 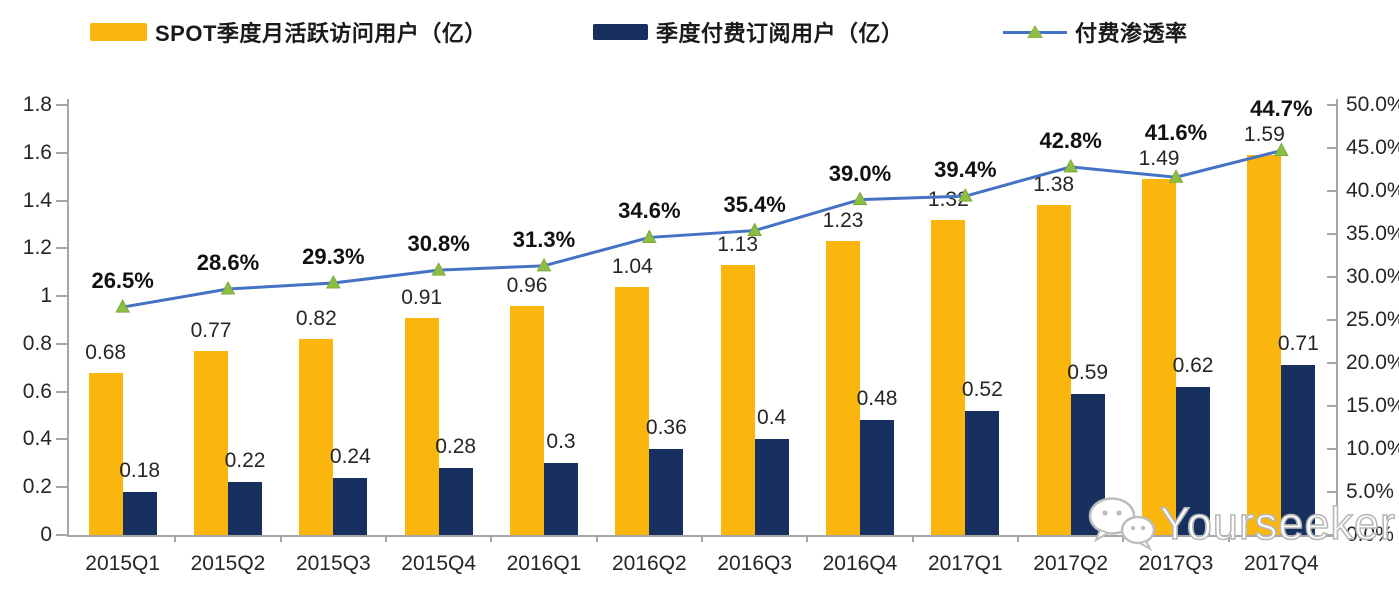 What do you see at coordinates (37, 439) in the screenshot?
I see `left-axis-label: 0.4` at bounding box center [37, 439].